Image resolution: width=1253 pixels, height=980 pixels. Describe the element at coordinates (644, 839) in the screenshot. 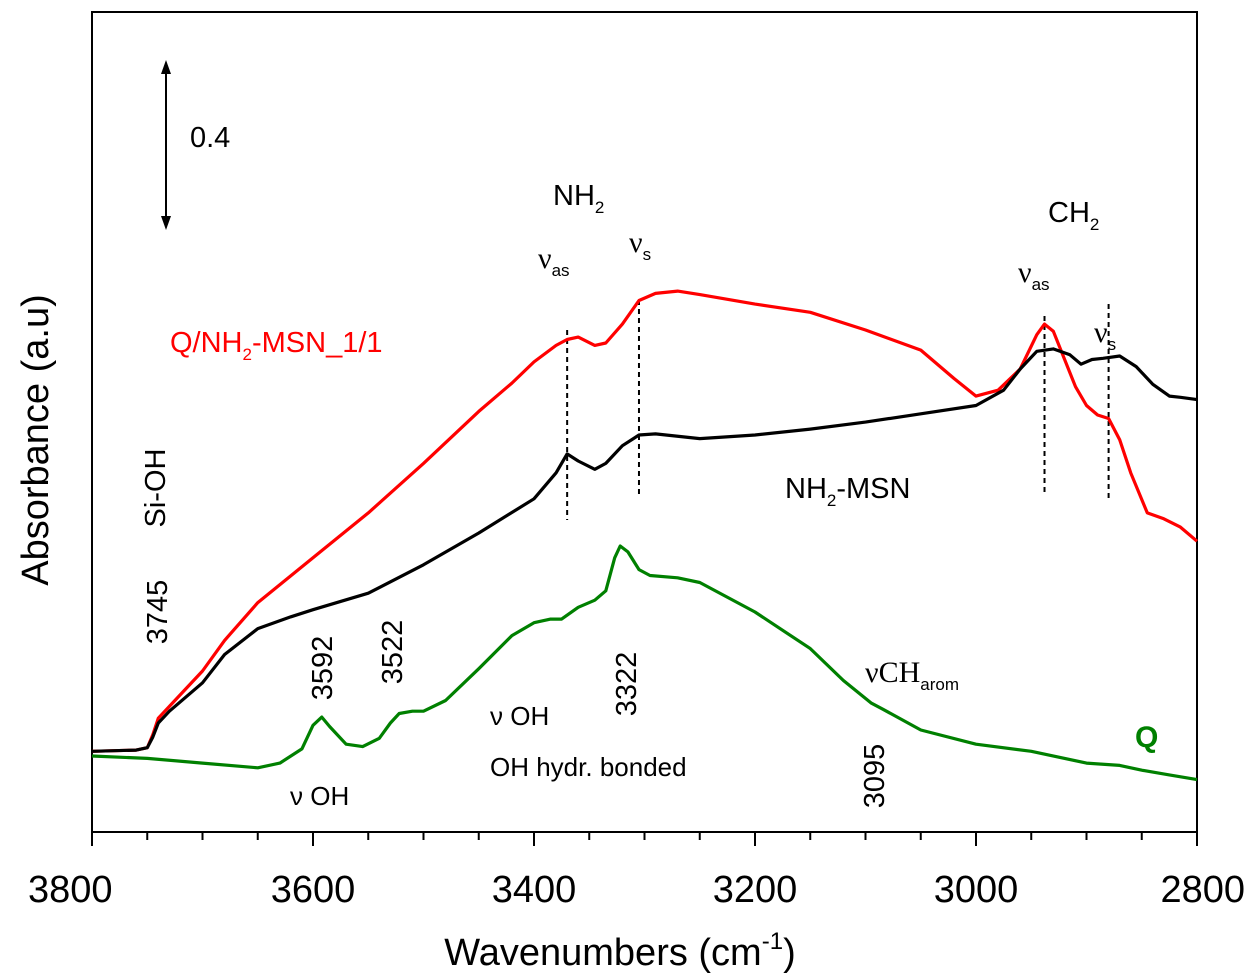

I see `x-axis-ticks` at that location.